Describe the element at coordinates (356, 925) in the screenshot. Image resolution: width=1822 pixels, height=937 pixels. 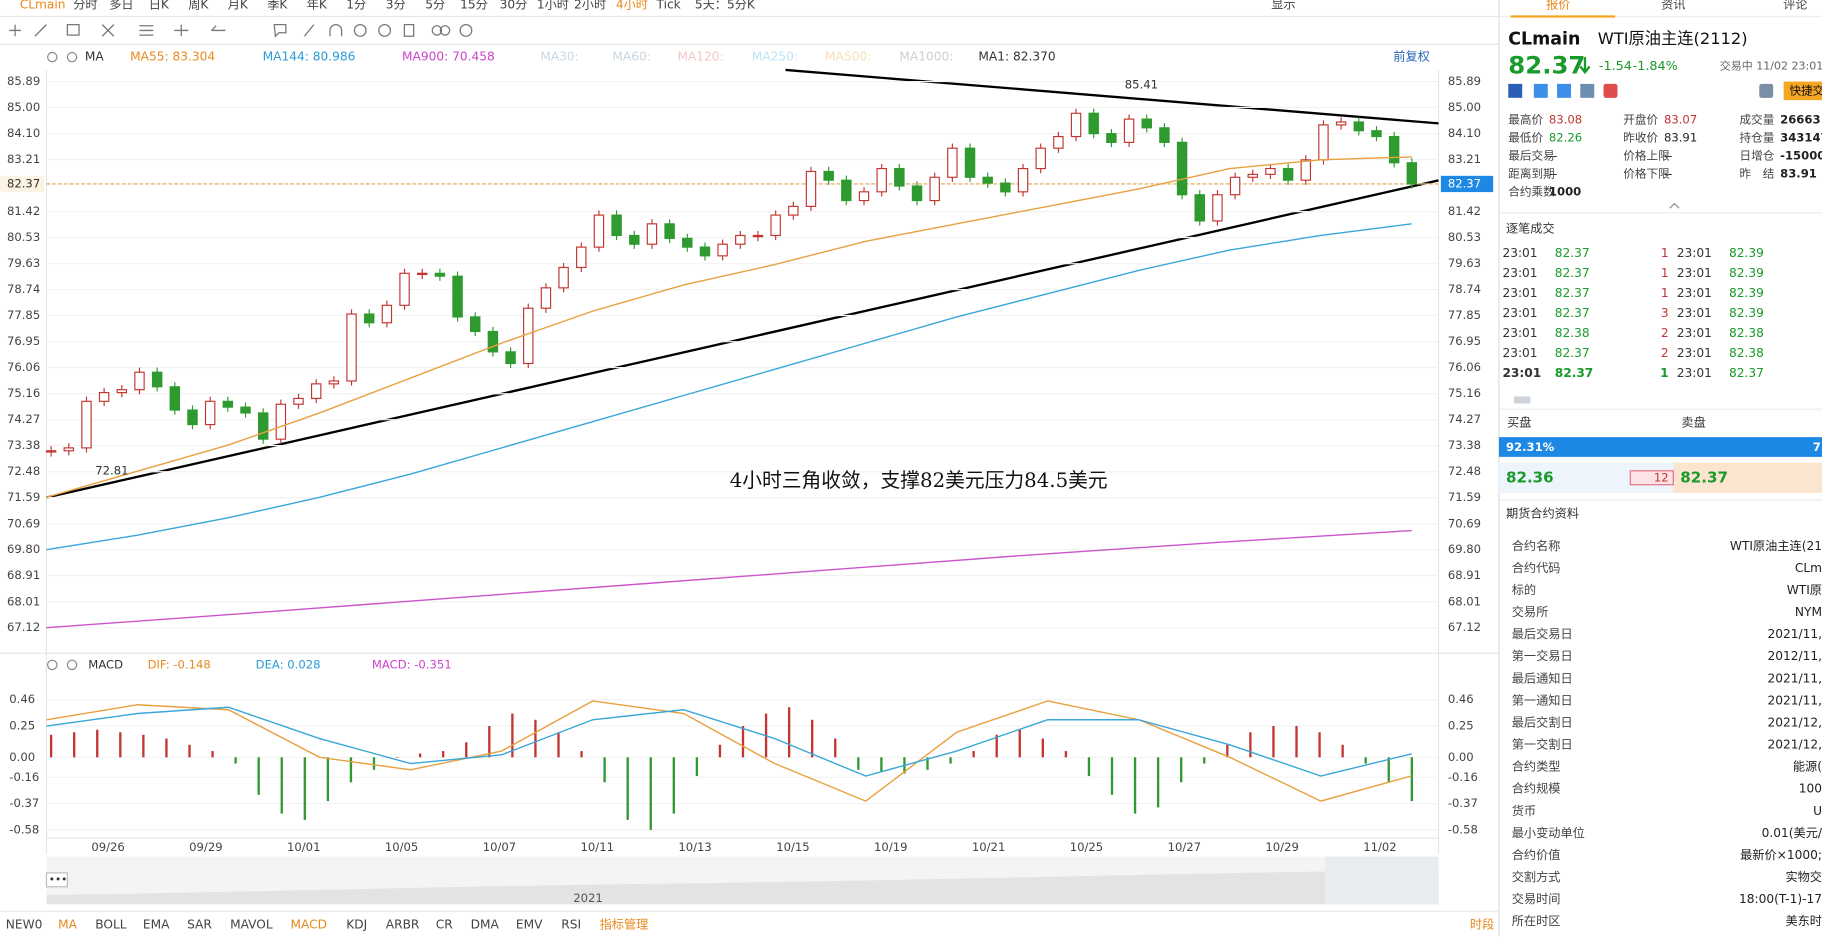
I see `indicator-tab: KDJ` at that location.